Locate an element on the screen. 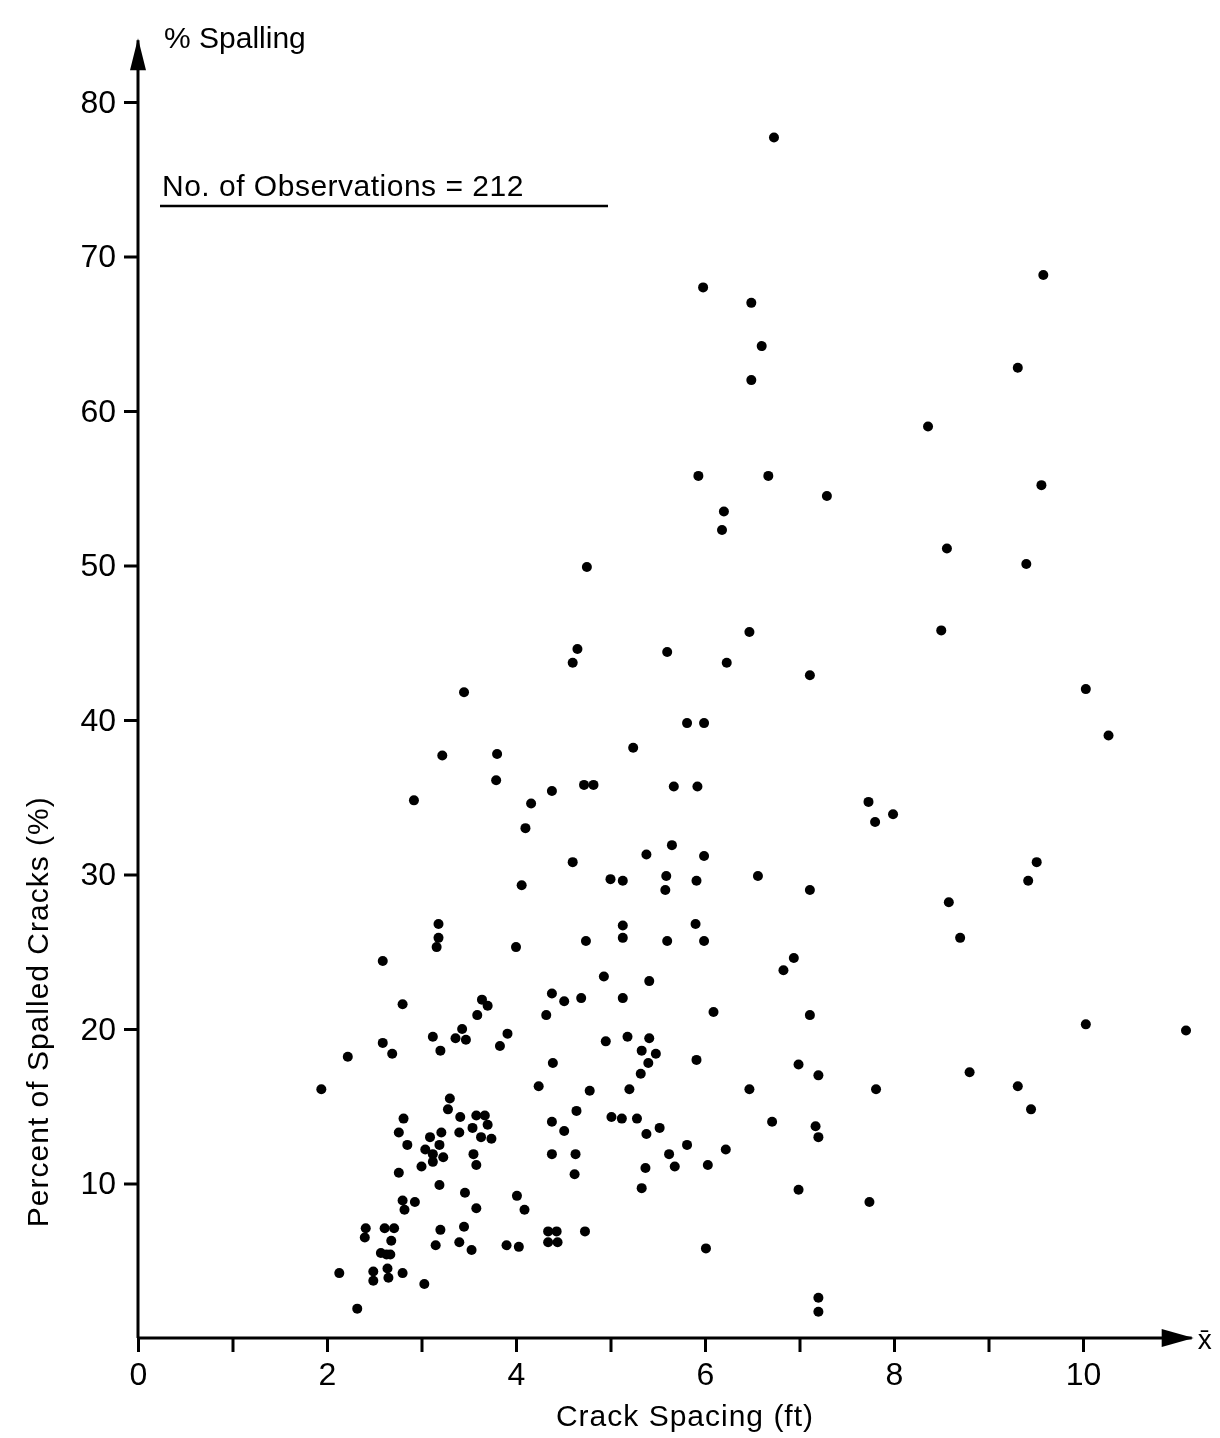  y-tick-label: 80 is located at coordinates (98, 101).